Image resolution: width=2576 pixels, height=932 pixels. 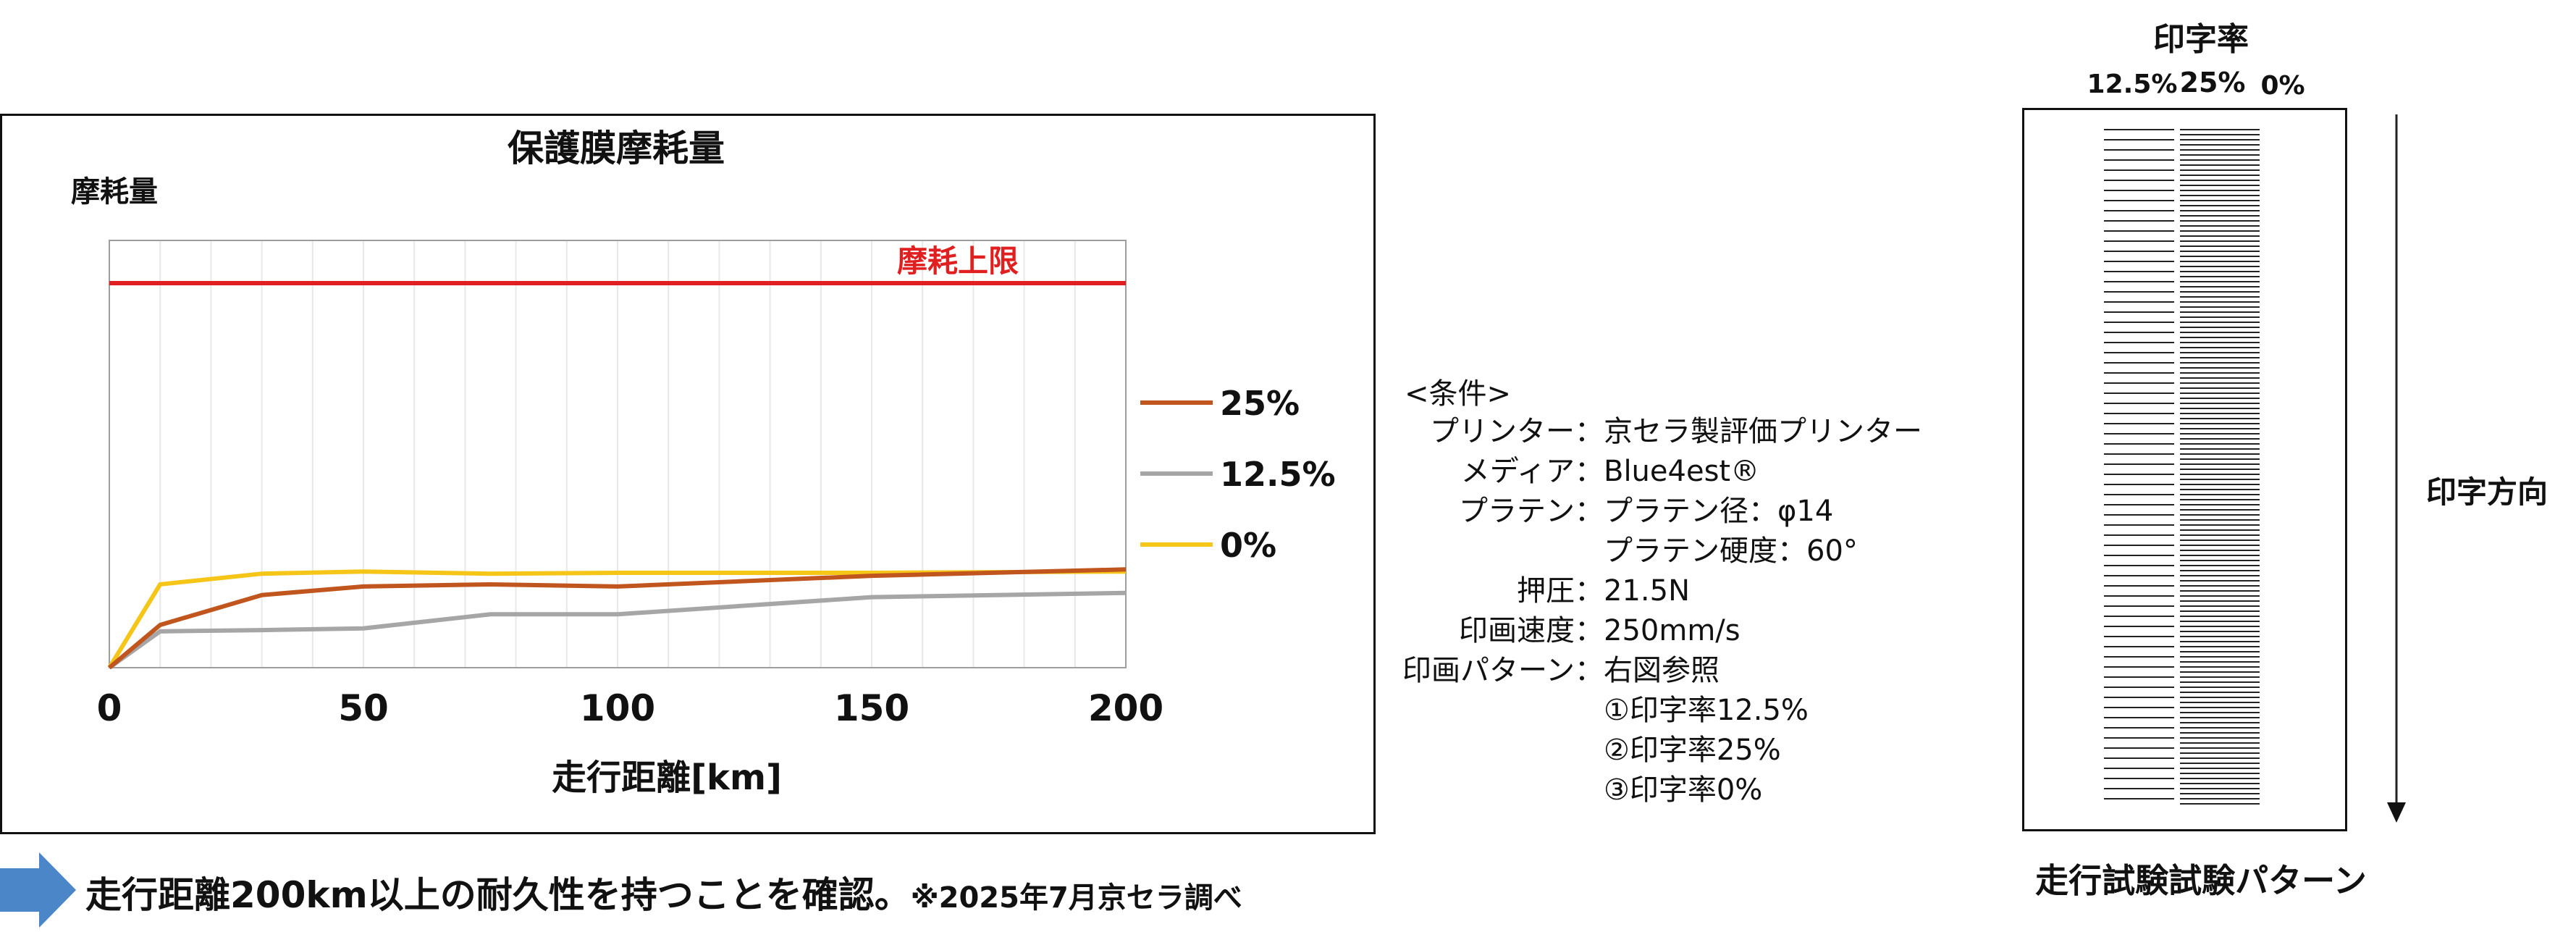 I want to click on condition-value: 右図参照, so click(x=1662, y=671).